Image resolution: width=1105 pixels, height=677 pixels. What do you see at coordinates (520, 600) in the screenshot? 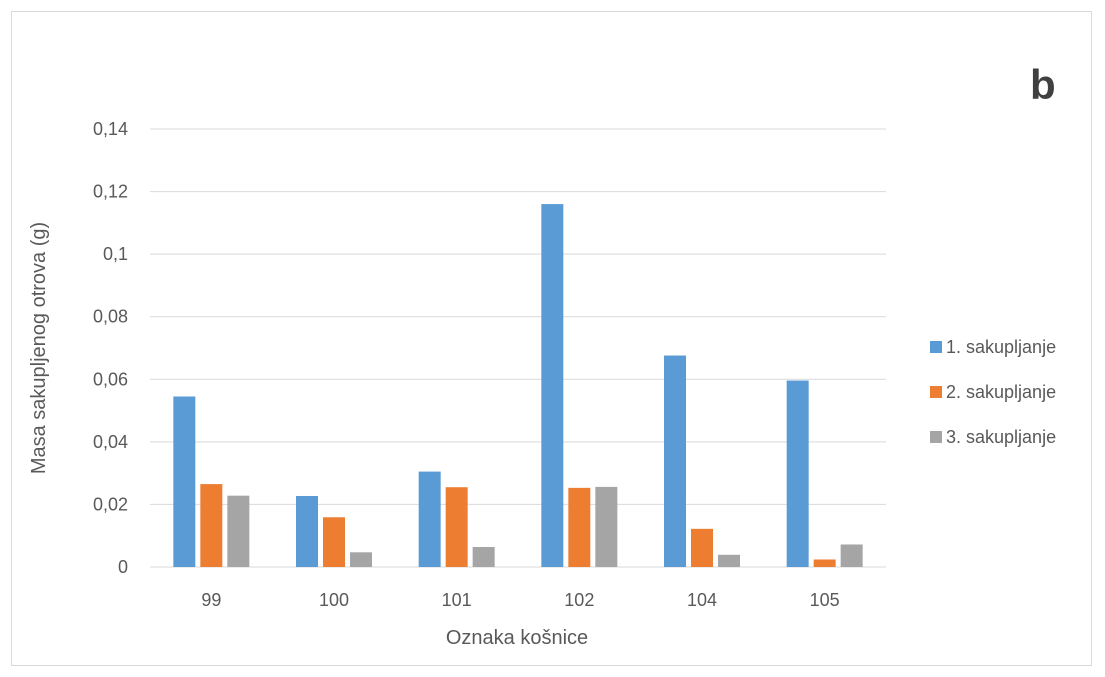
I see `x-axis-ticks: 99 100 101 102 104 105` at bounding box center [520, 600].